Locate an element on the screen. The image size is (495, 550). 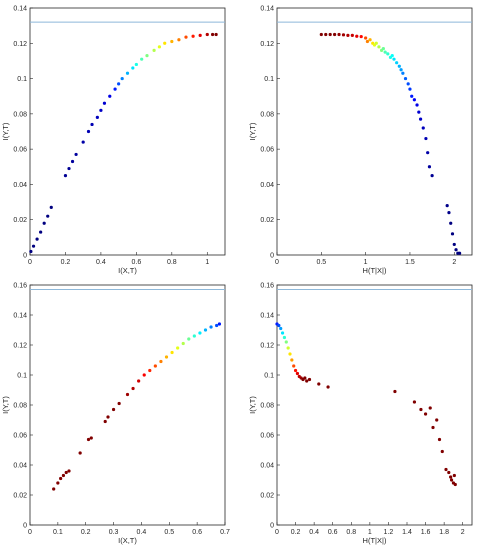
x-tick-label: 1.4 is located at coordinates (407, 532).